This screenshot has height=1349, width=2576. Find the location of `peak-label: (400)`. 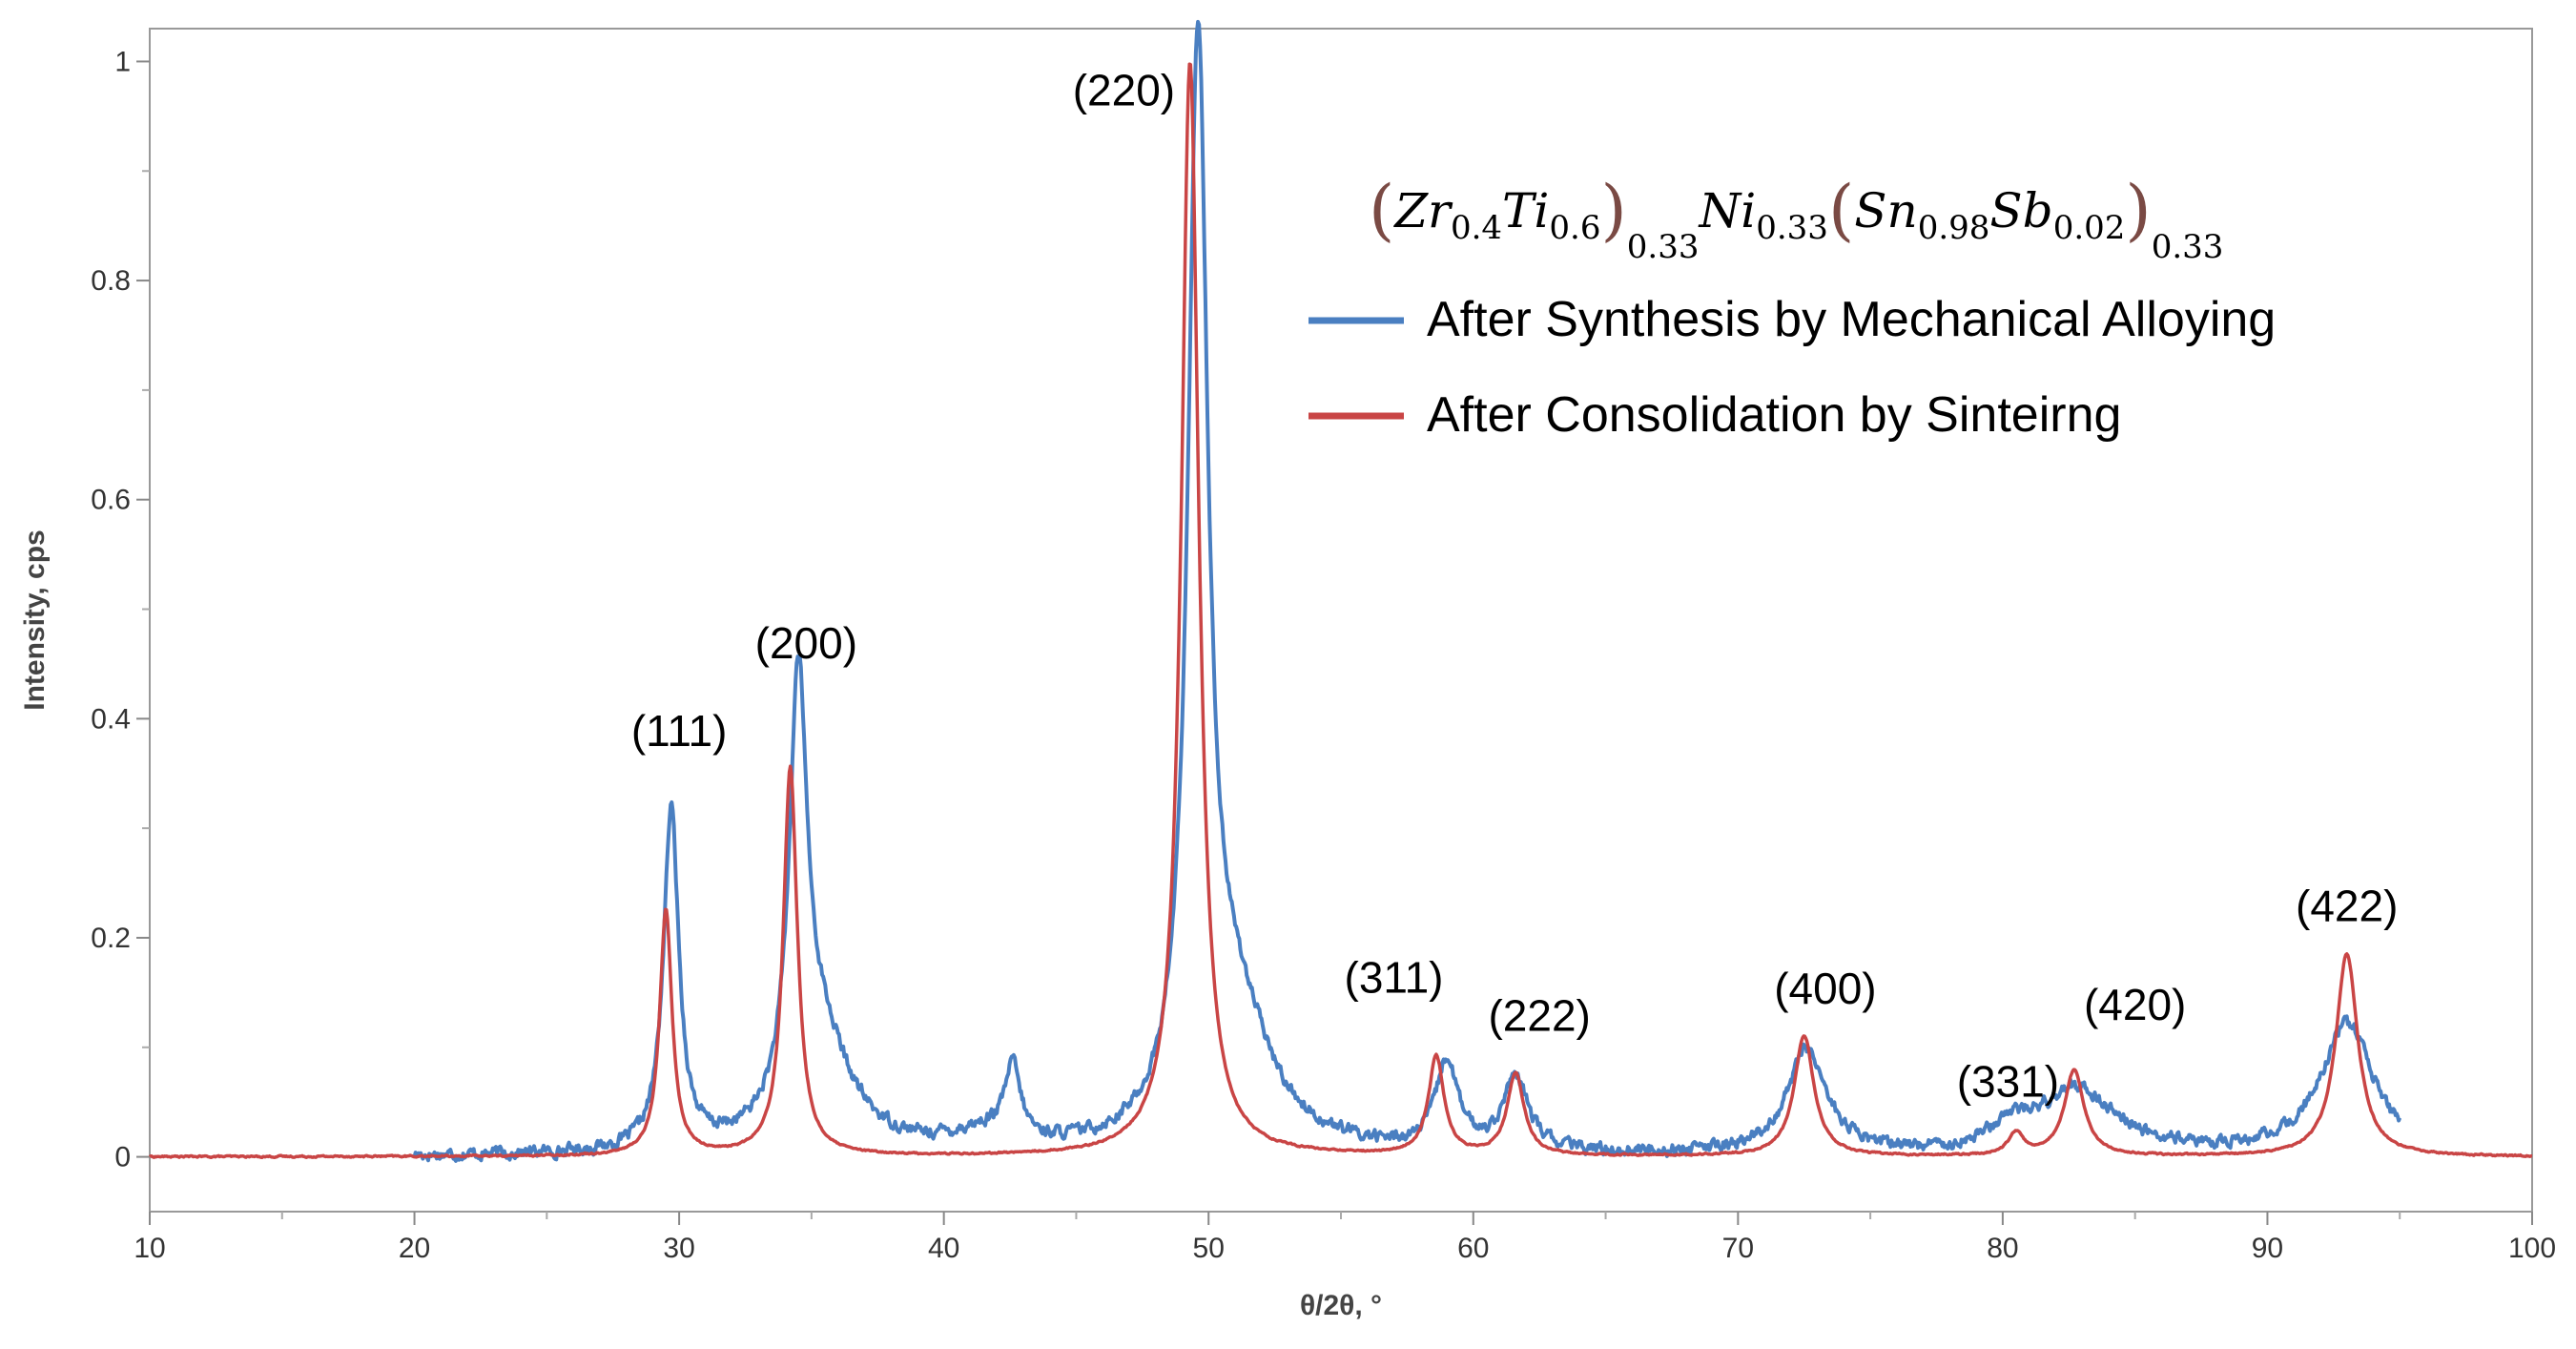

peak-label: (400) is located at coordinates (1825, 989).